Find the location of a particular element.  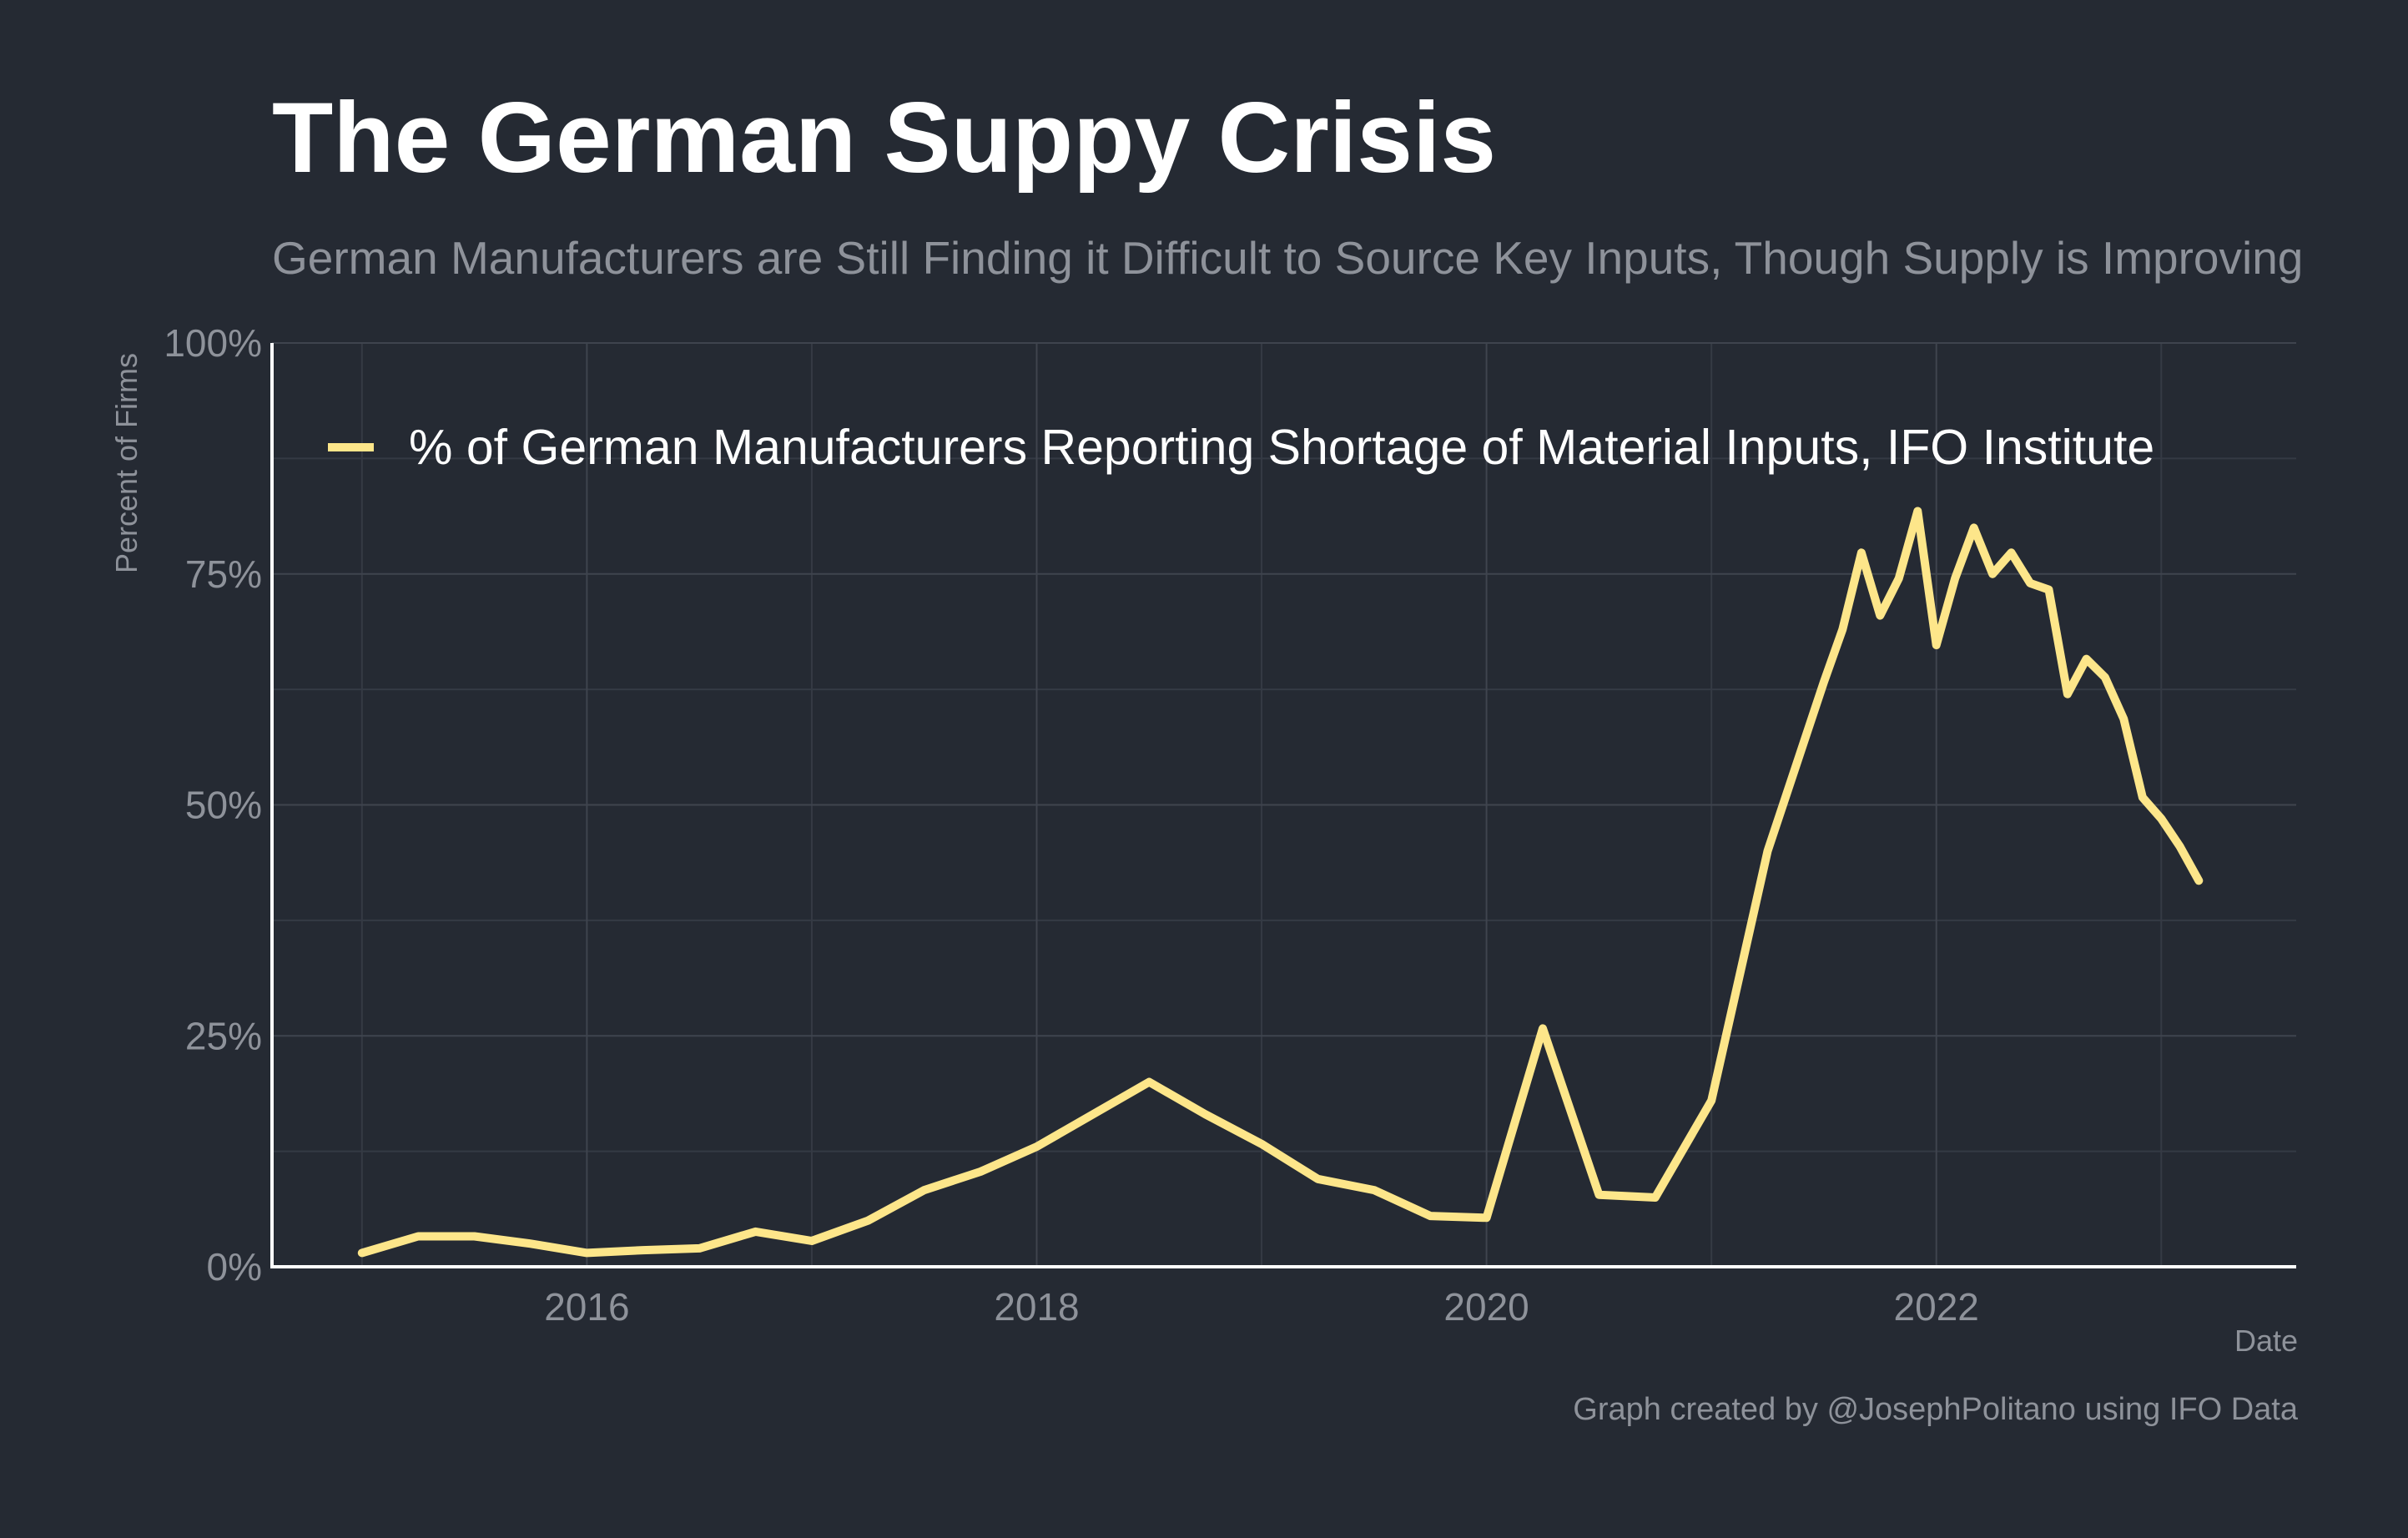

x-tick-label: 2022 is located at coordinates (1936, 1307).